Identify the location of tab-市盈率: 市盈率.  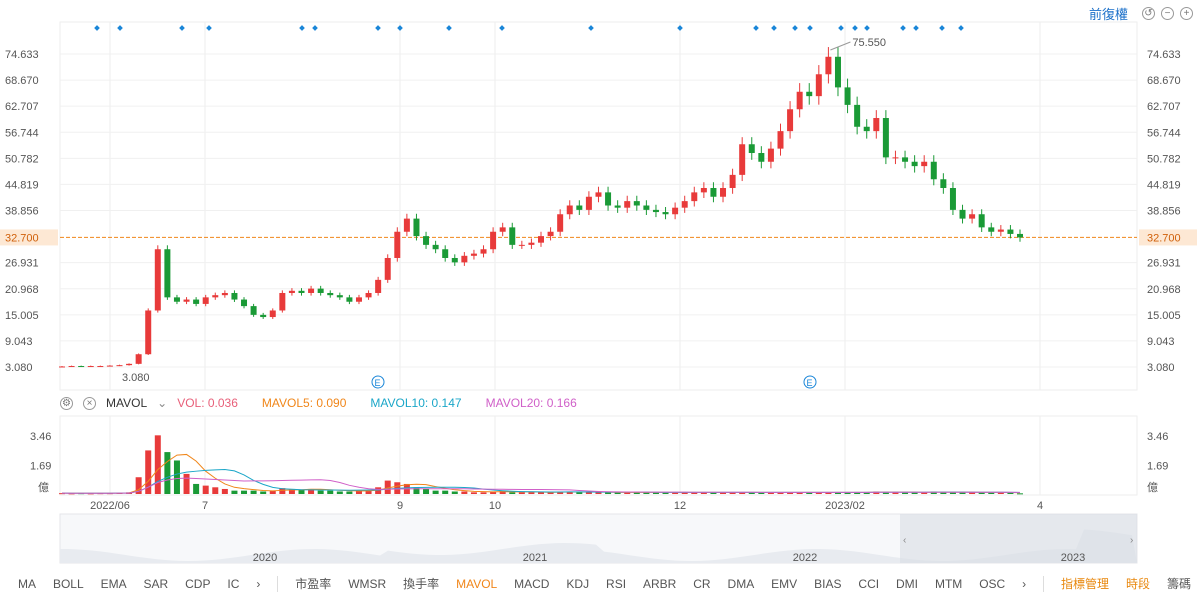
(313, 584).